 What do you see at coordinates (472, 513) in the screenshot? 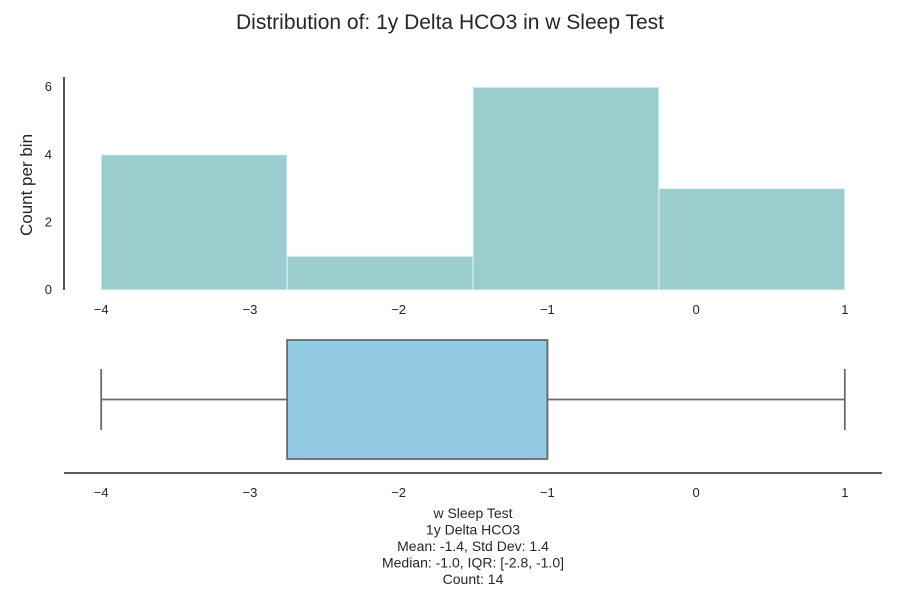
I see `stats-line-0: w Sleep Test` at bounding box center [472, 513].